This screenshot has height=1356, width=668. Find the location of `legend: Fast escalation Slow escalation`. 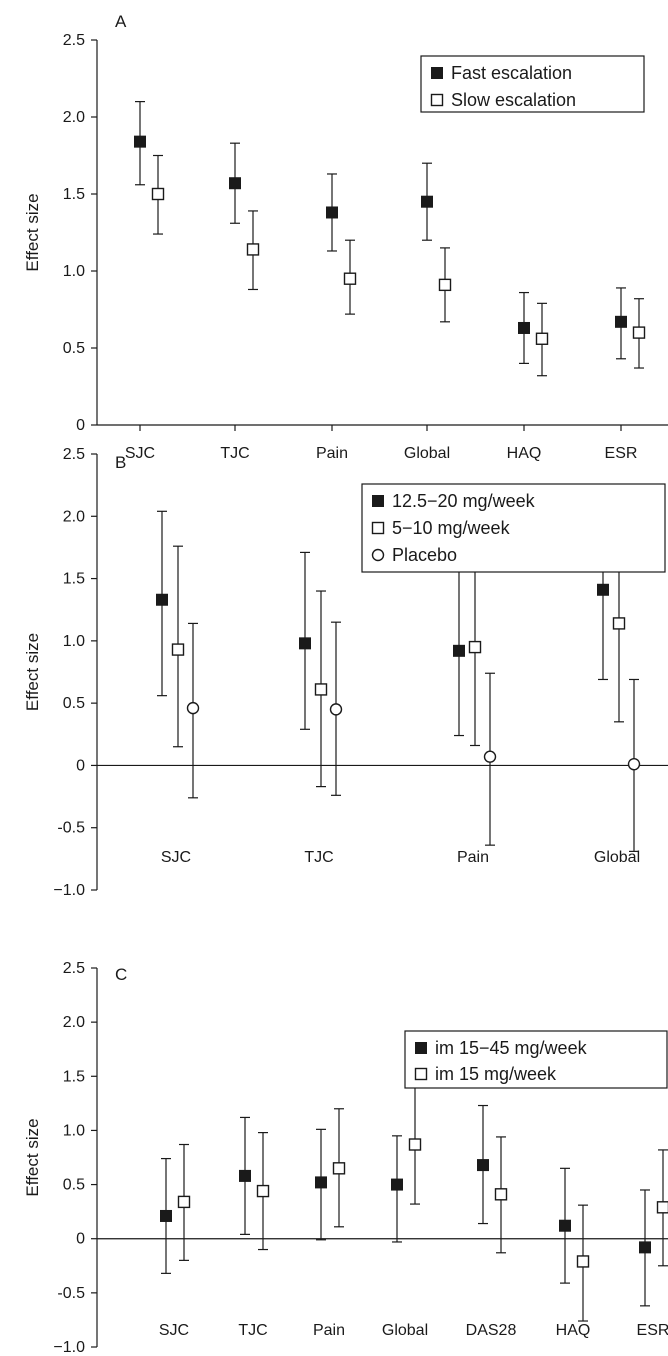

legend: Fast escalation Slow escalation is located at coordinates (532, 84).